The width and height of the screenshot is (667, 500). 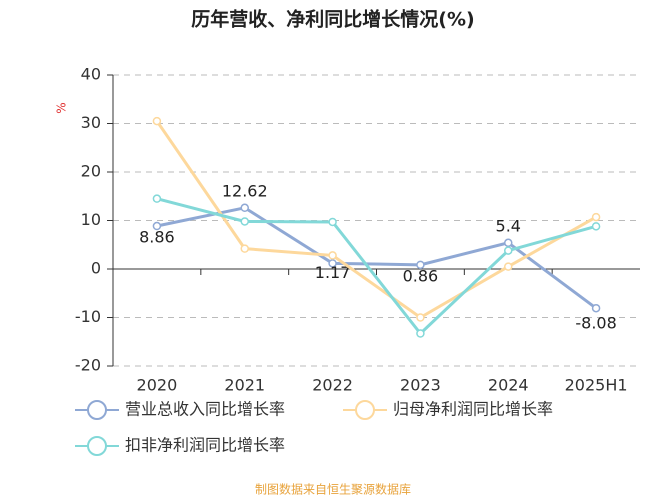 What do you see at coordinates (205, 445) in the screenshot?
I see `legend-label: 扣非净利润同比增长率` at bounding box center [205, 445].